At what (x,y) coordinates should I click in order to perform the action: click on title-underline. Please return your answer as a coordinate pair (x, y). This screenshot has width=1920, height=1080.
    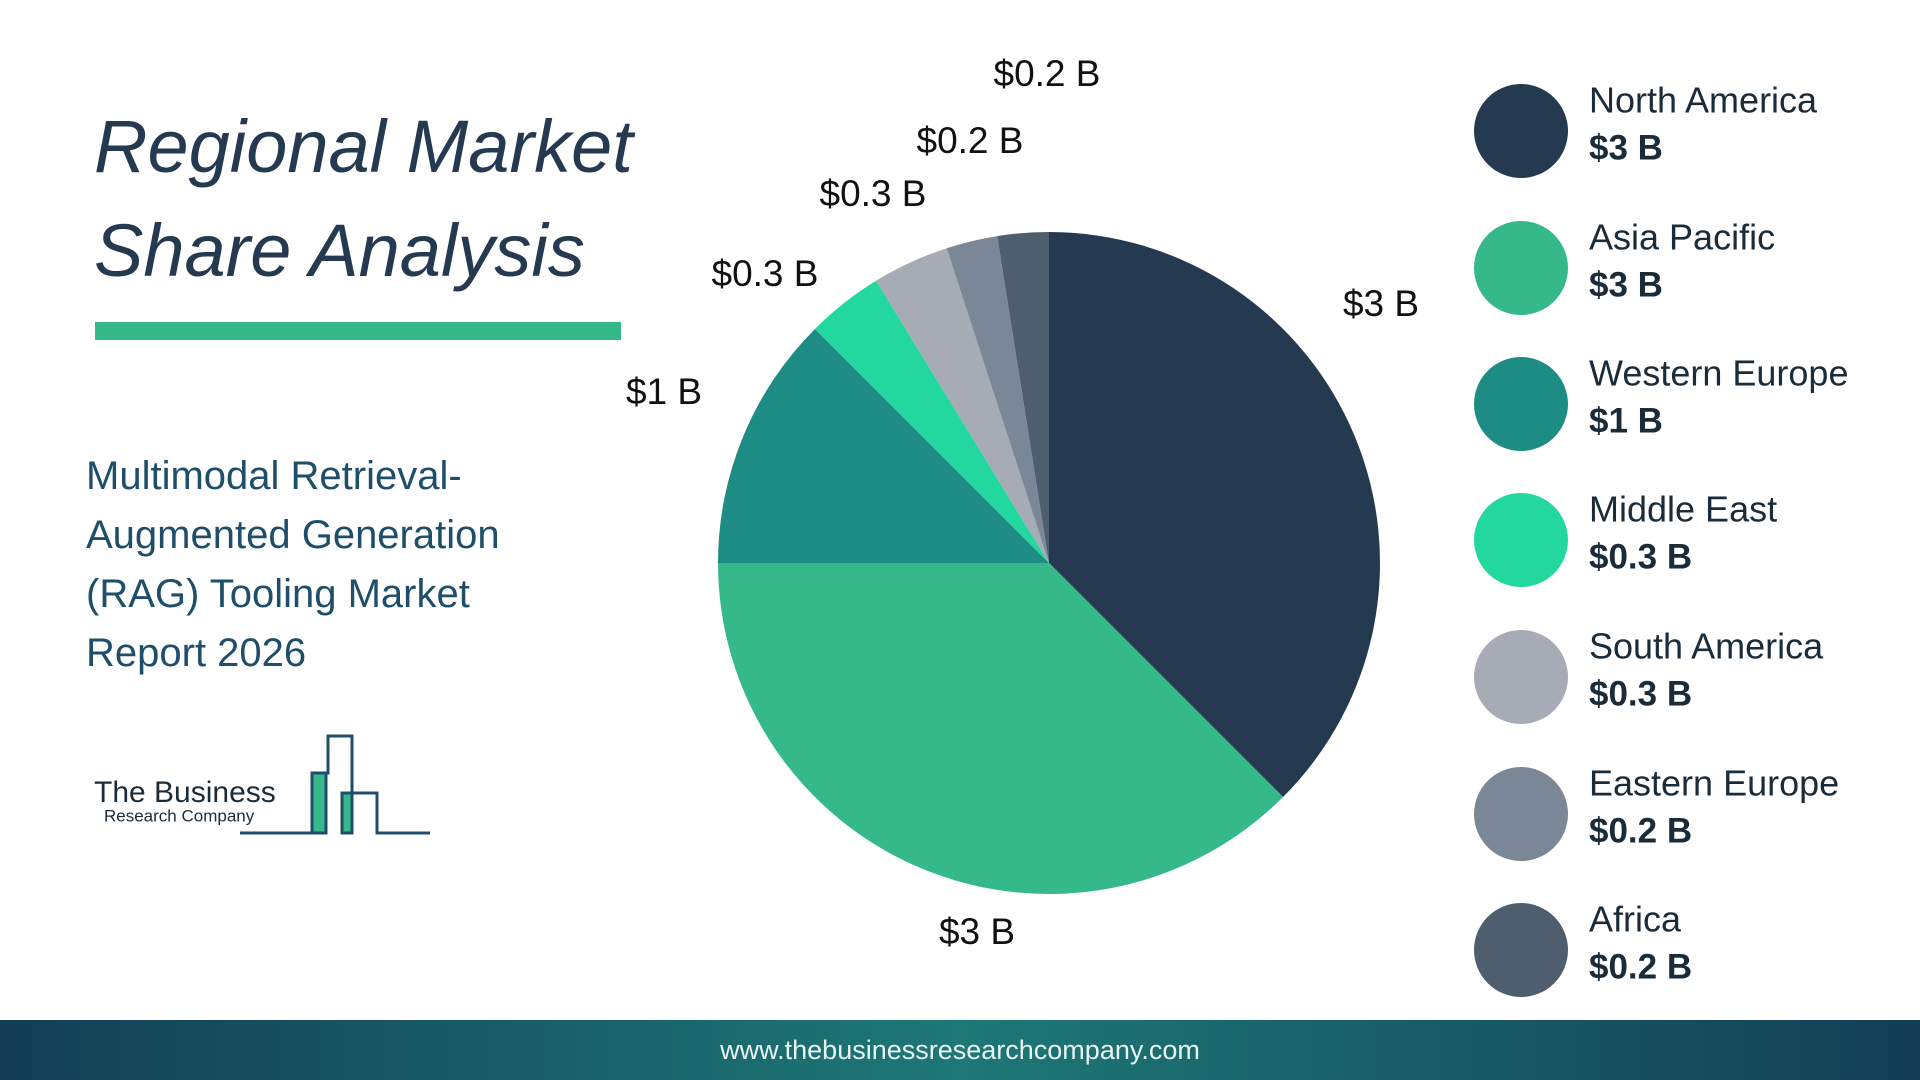
    Looking at the image, I should click on (358, 331).